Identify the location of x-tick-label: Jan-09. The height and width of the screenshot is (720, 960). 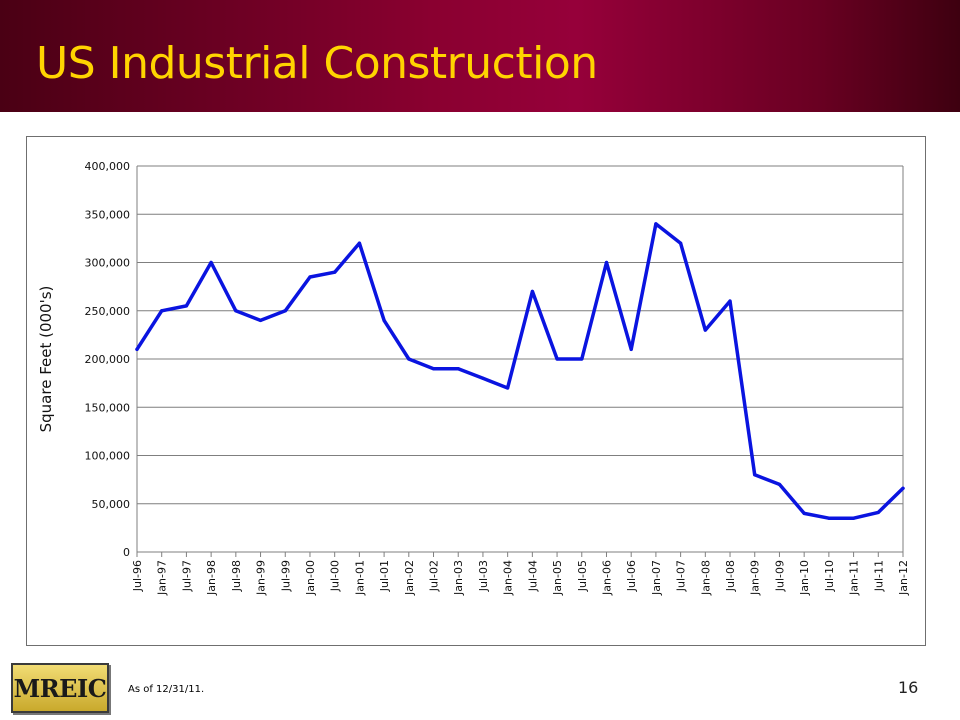
(755, 578).